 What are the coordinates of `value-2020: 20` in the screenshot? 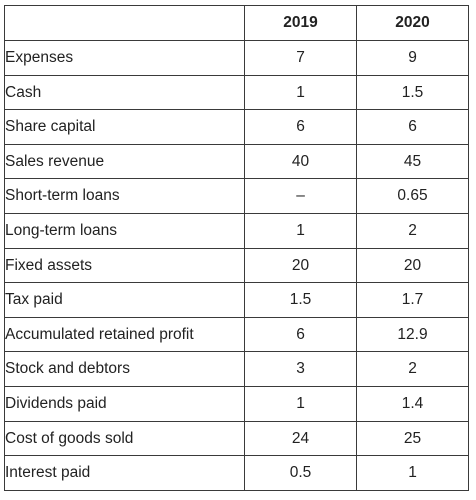 It's located at (412, 265).